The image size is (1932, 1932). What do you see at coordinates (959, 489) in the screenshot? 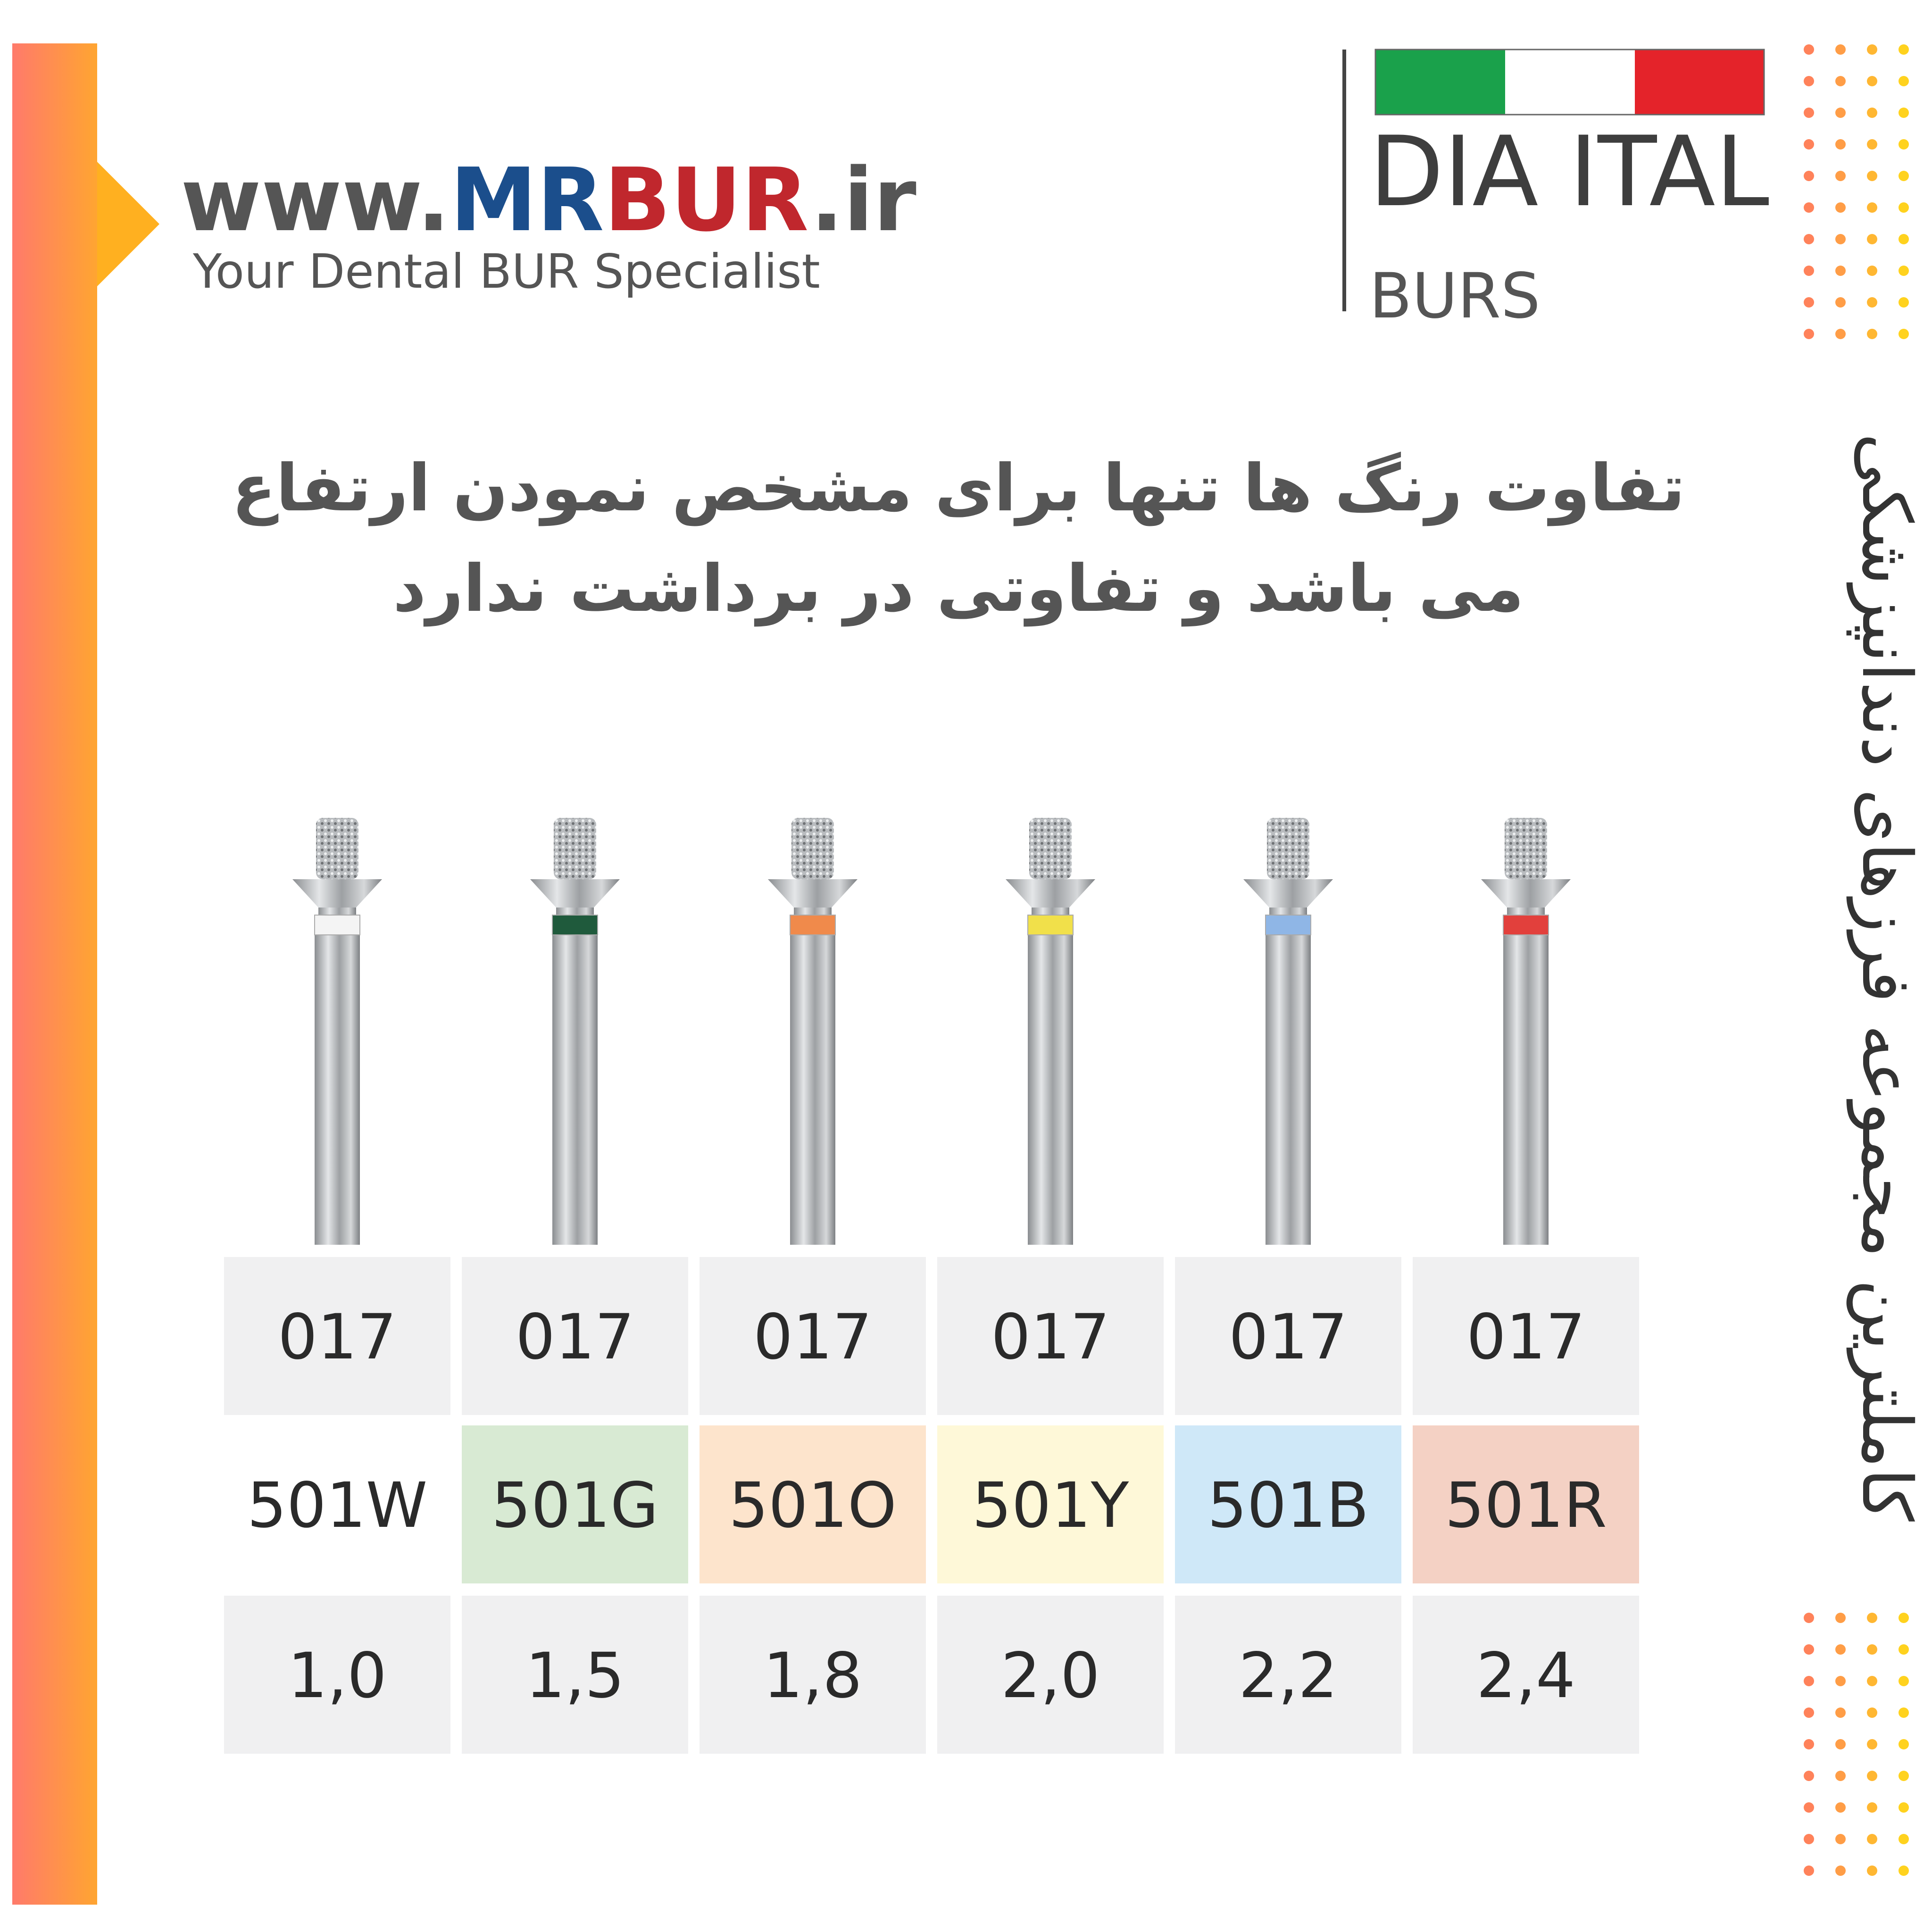
I see `heading-line: تفاوت رنگ ها تنها برای مشخص نمودن ارتفاع` at bounding box center [959, 489].